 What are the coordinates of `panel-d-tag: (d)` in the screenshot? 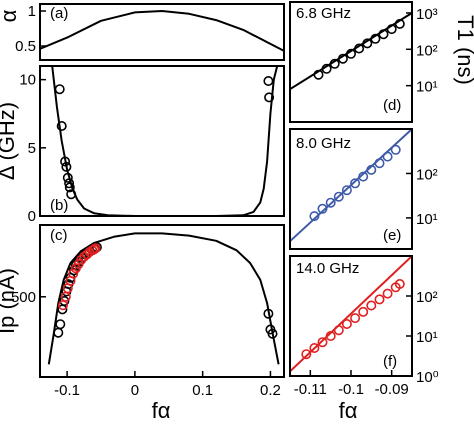 It's located at (392, 105).